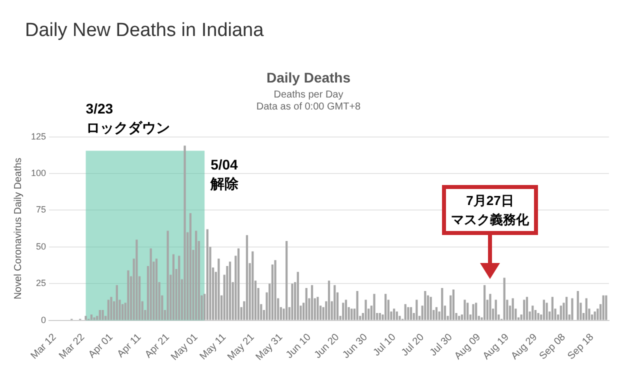 The image size is (621, 366). Describe the element at coordinates (413, 345) in the screenshot. I see `x-tick-label: Jul 20` at that location.